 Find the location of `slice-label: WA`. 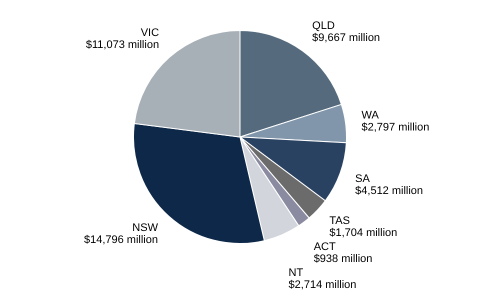

slice-label: WA is located at coordinates (370, 115).